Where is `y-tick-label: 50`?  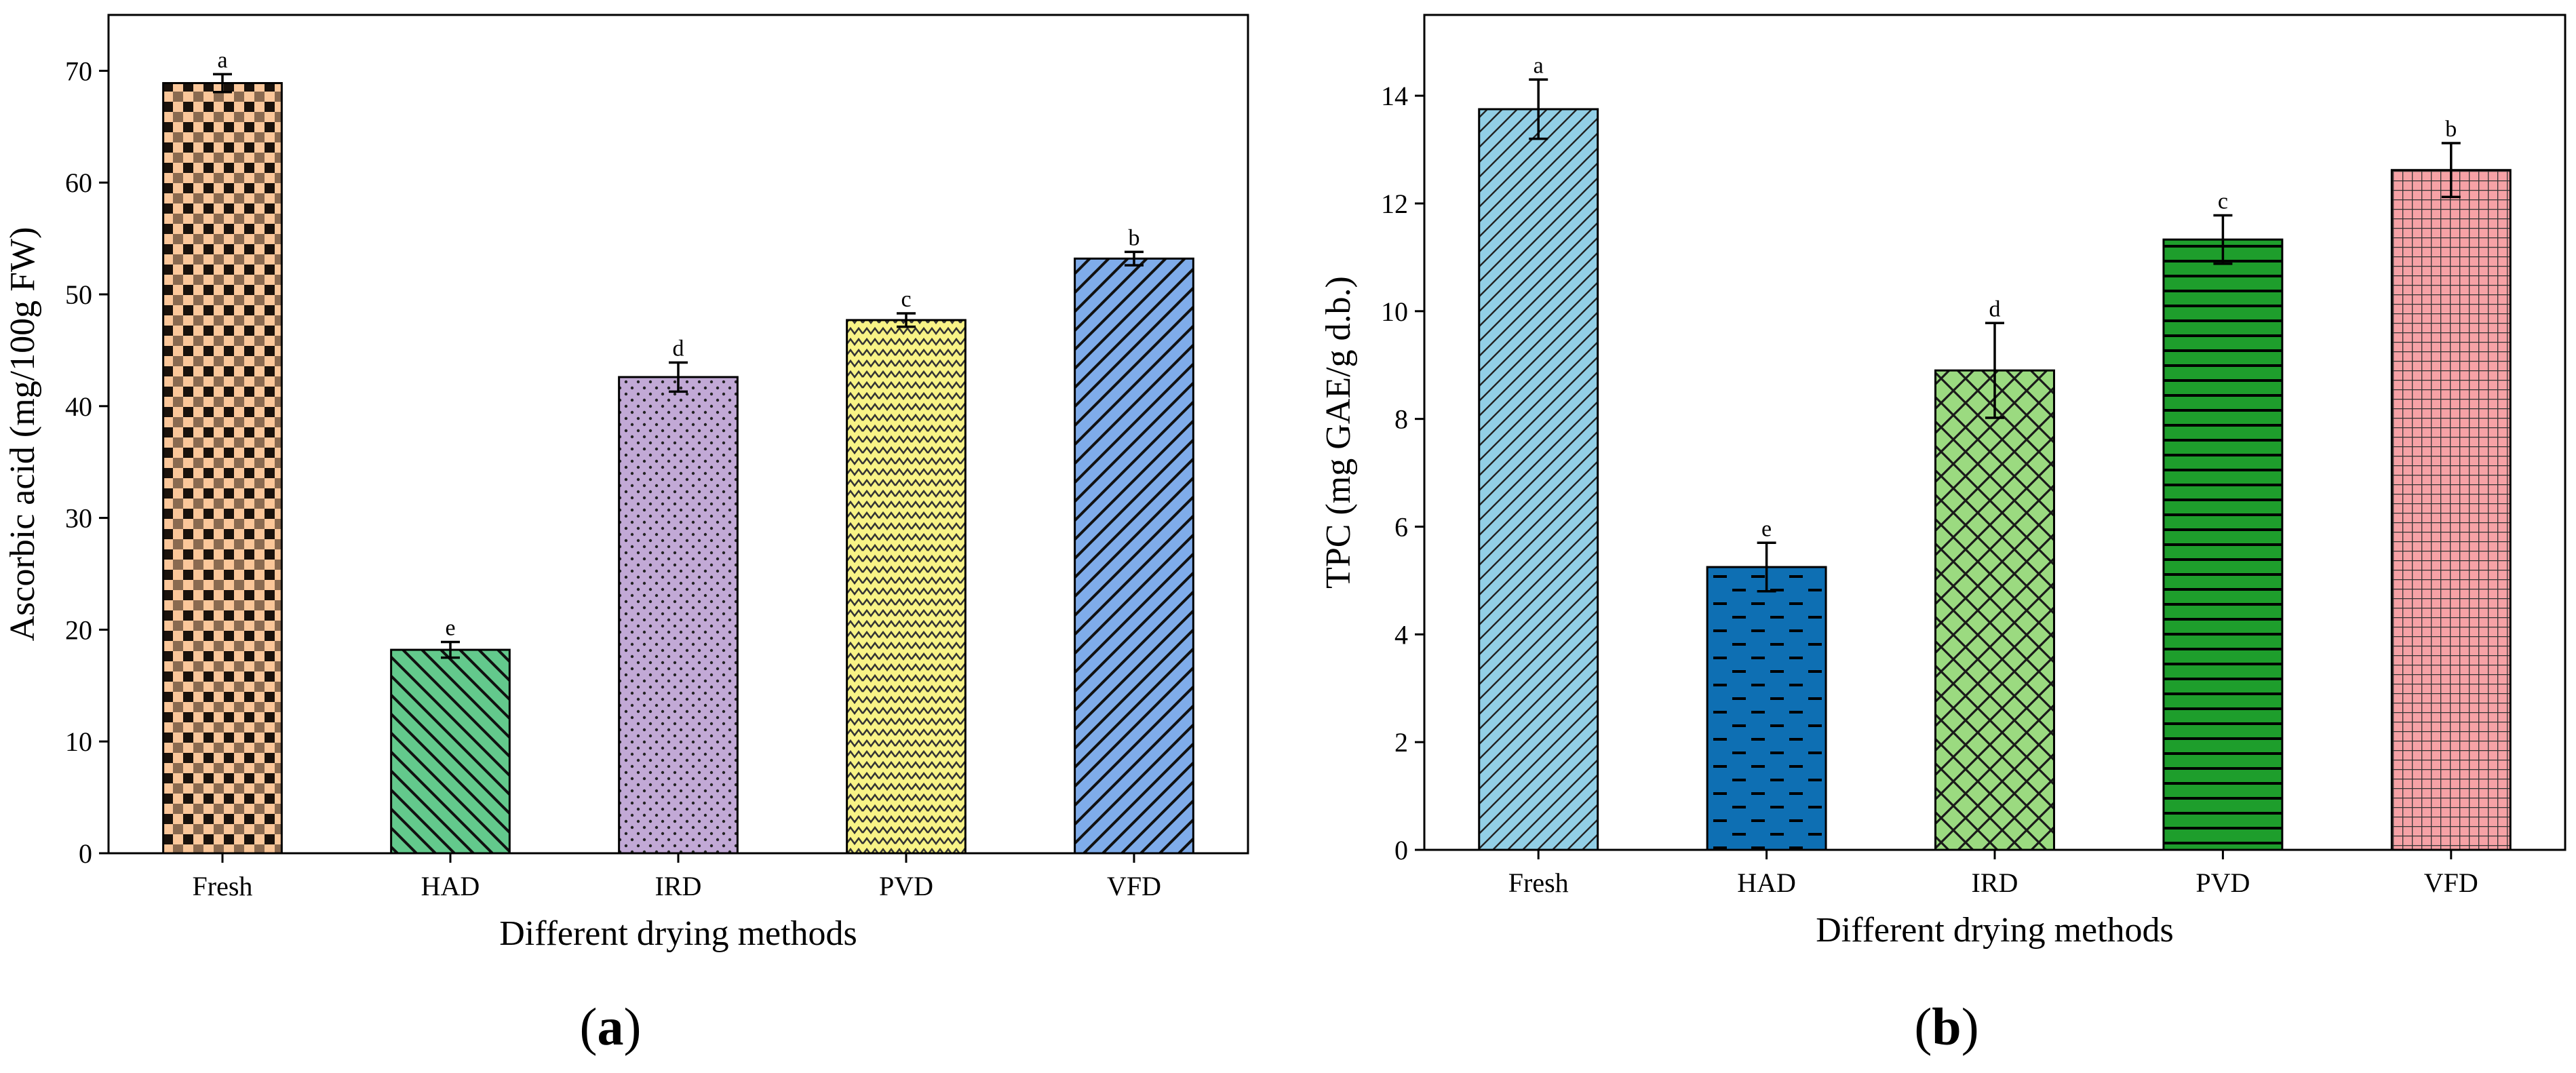 y-tick-label: 50 is located at coordinates (78, 294).